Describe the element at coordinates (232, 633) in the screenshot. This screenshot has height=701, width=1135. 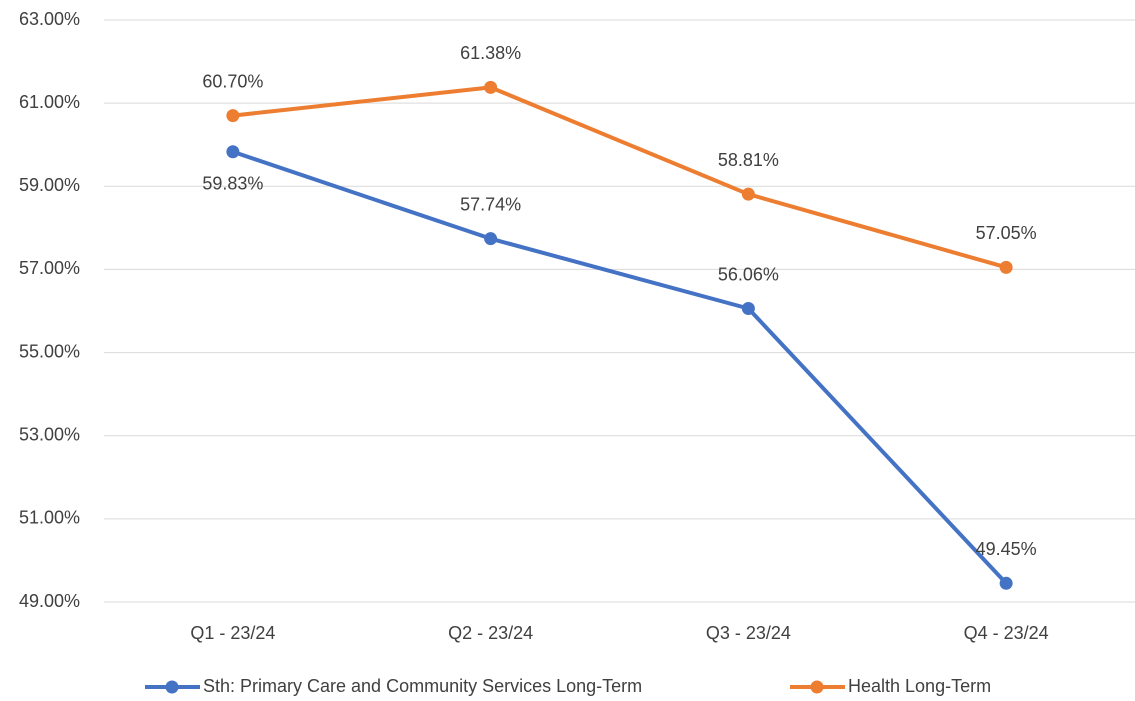
I see `x-tick-label: Q1 - 23/24` at that location.